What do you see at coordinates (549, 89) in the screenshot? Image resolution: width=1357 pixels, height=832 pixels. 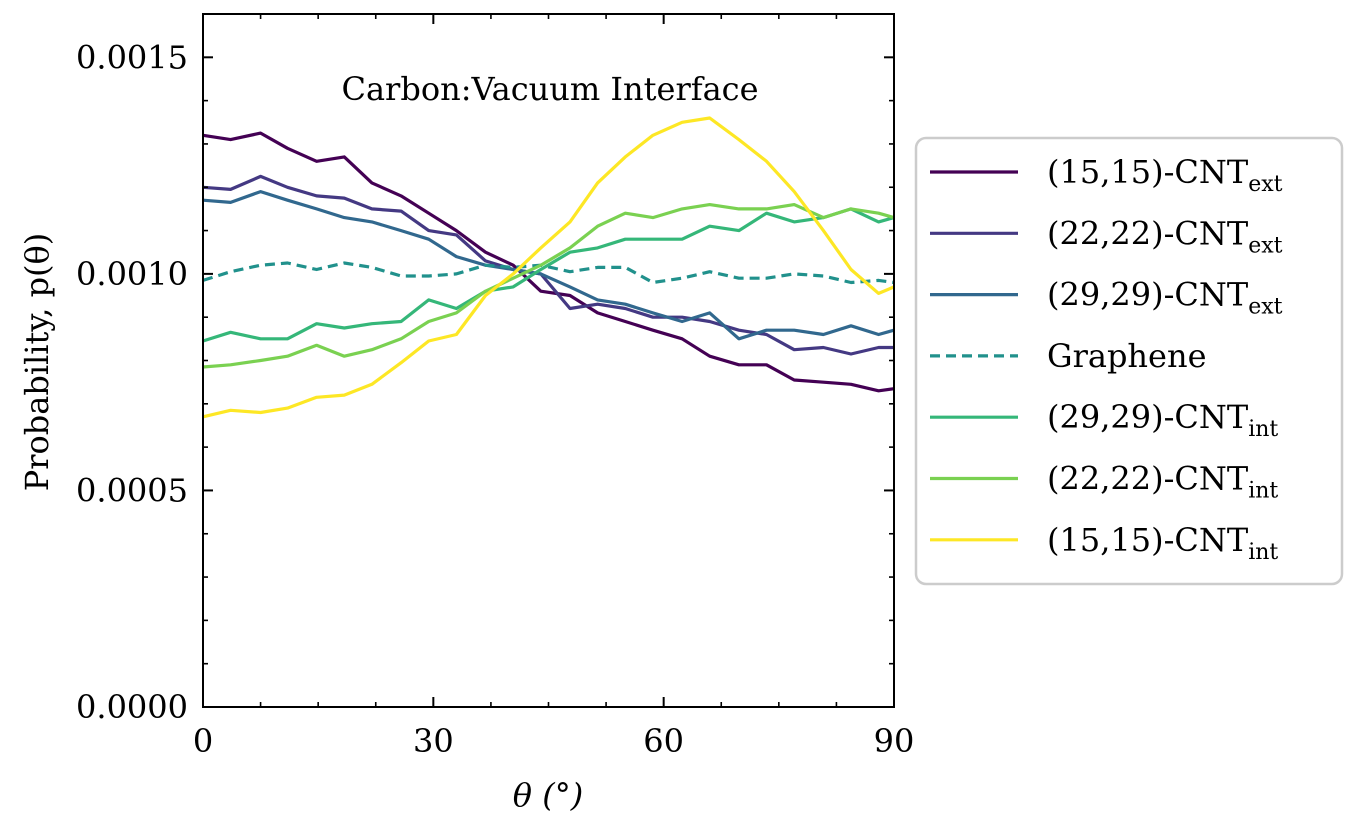 I see `annotation-text: Carbon:Vacuum Interface` at bounding box center [549, 89].